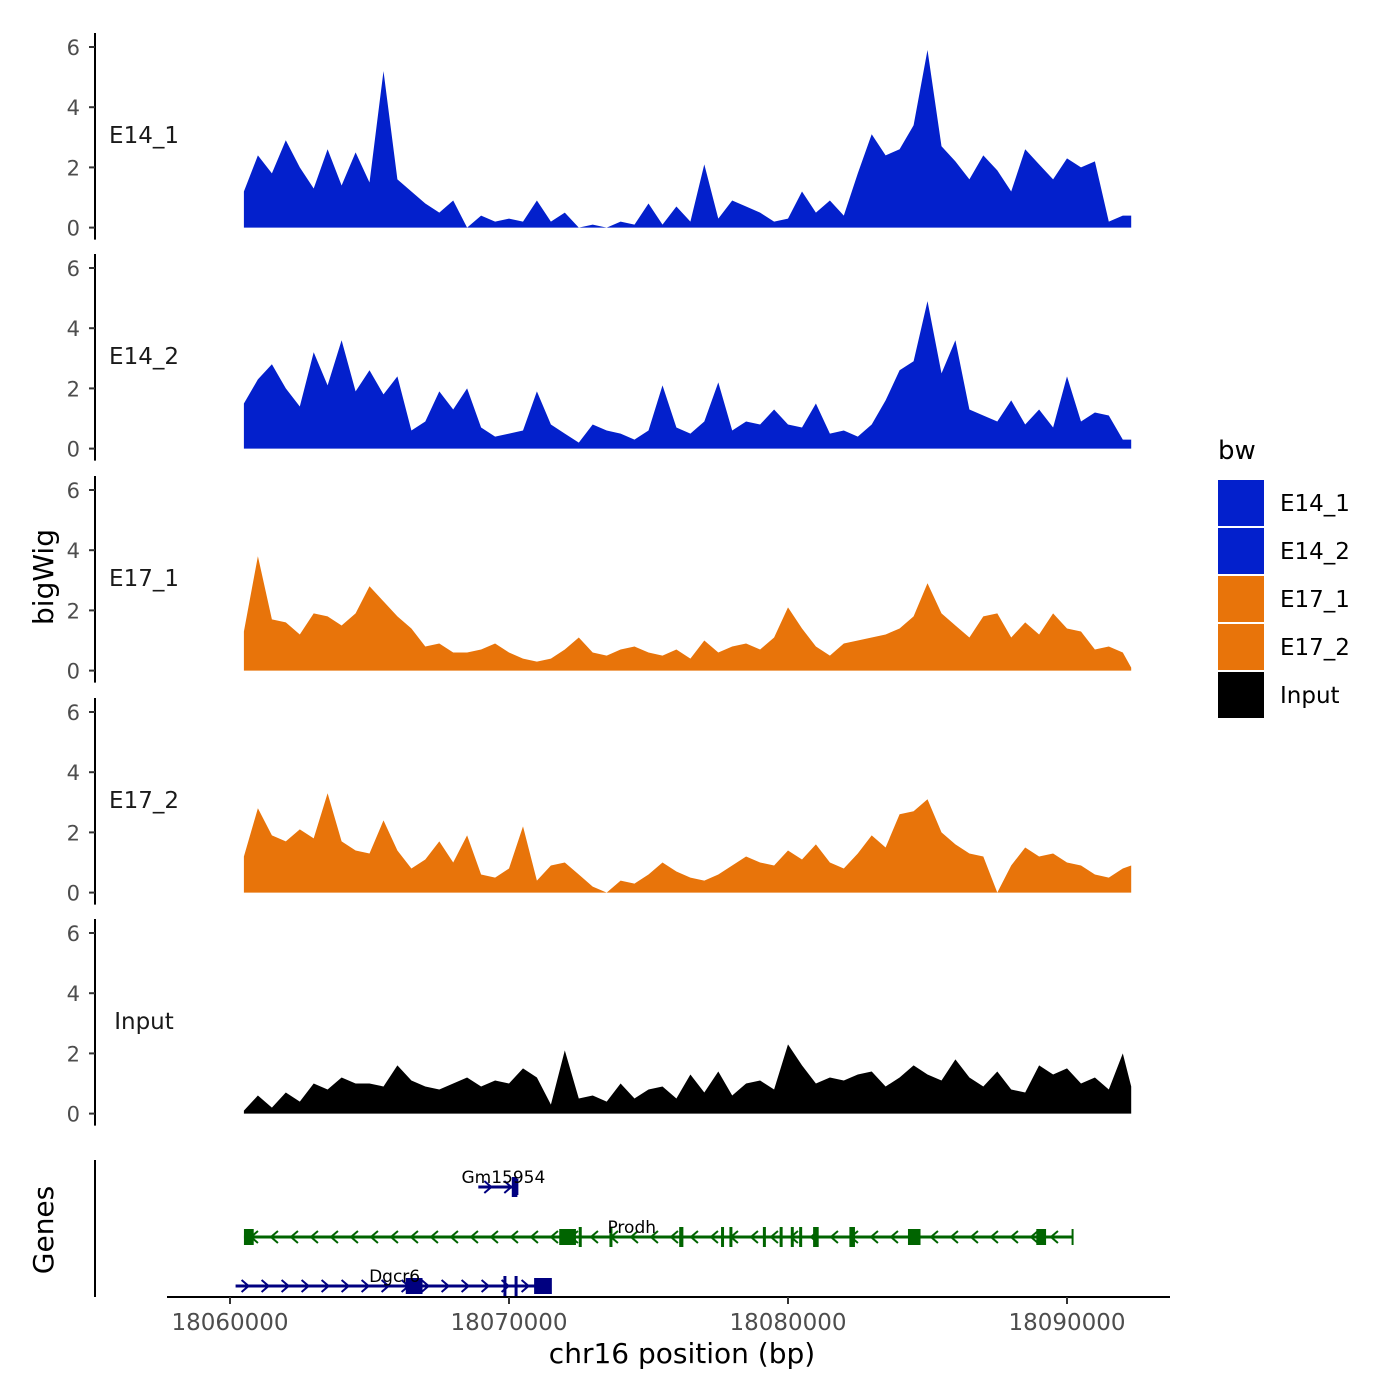 The image size is (1400, 1400). I want to click on panel-e17-1: 0 2 4 6 E17_1, so click(599, 580).